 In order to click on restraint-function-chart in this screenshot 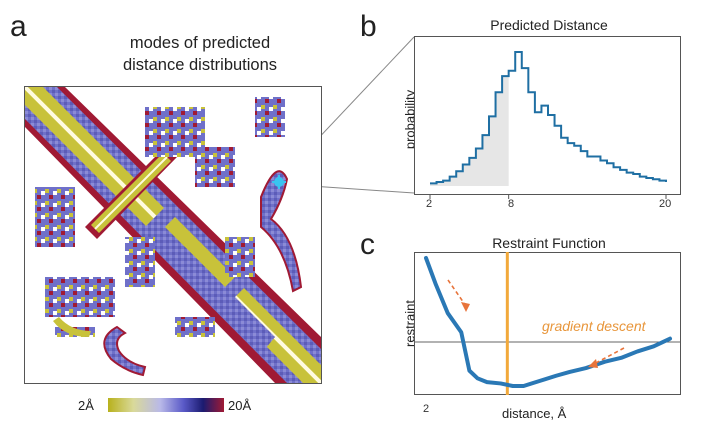, I will do `click(547, 323)`.